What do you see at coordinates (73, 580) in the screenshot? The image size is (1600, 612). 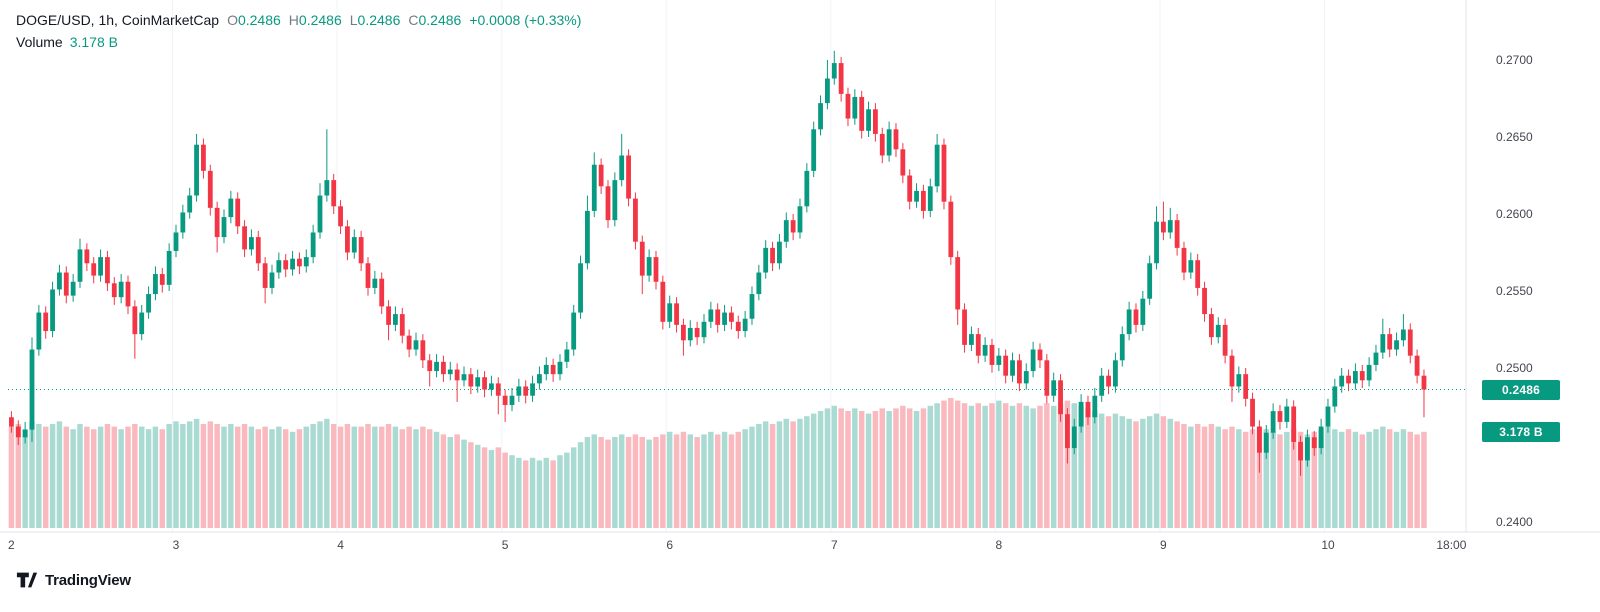 I see `tradingview-logo: TradingView` at bounding box center [73, 580].